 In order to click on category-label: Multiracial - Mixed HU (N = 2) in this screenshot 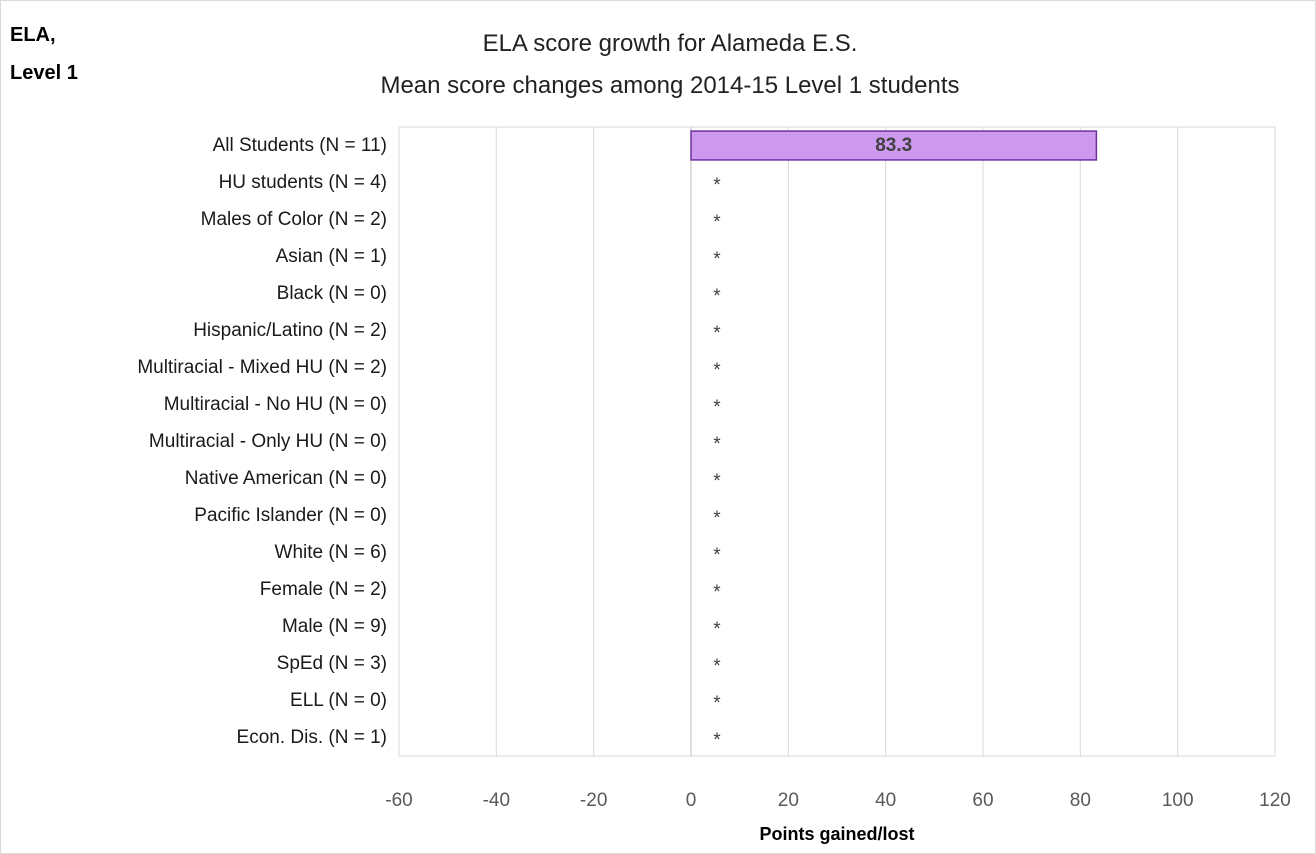, I will do `click(262, 367)`.